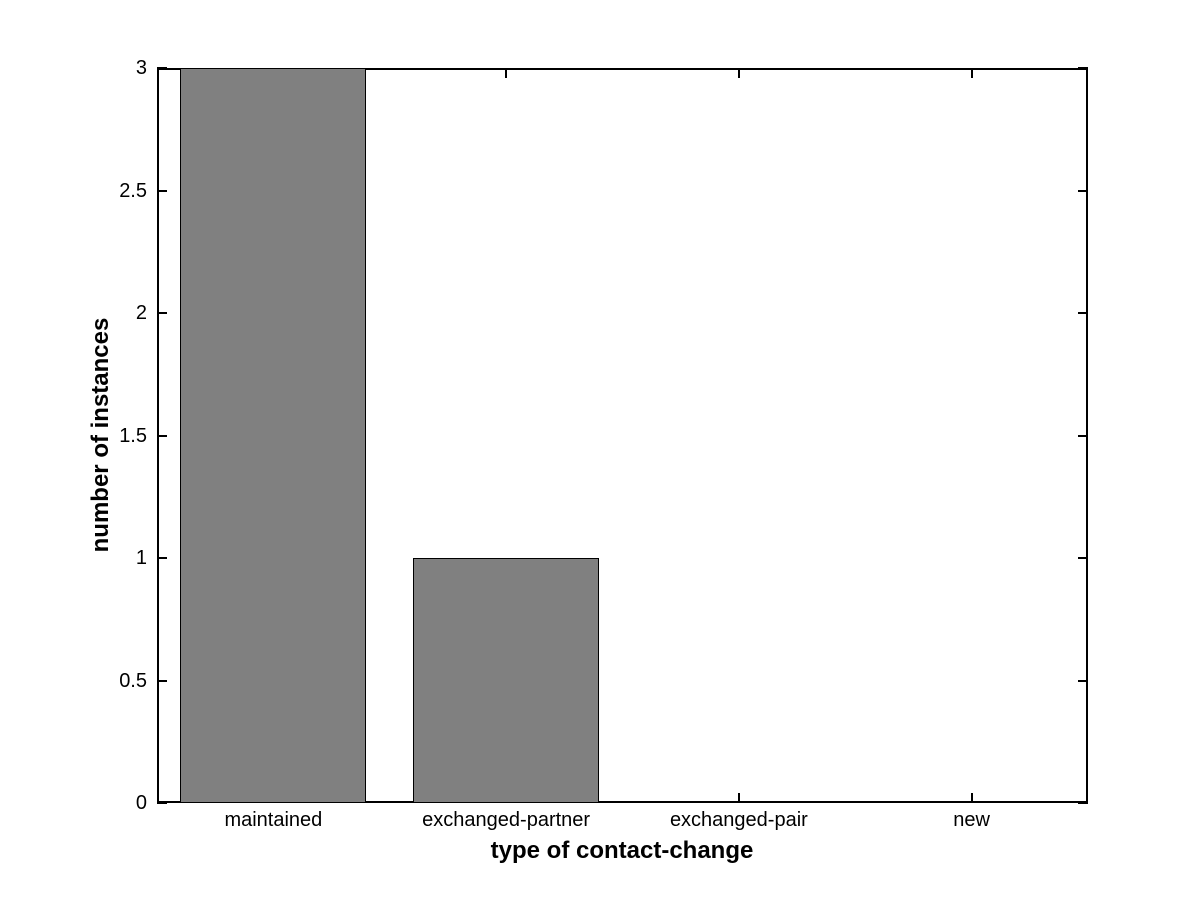 The width and height of the screenshot is (1201, 901). Describe the element at coordinates (133, 190) in the screenshot. I see `y-tick-label: 2.5` at that location.